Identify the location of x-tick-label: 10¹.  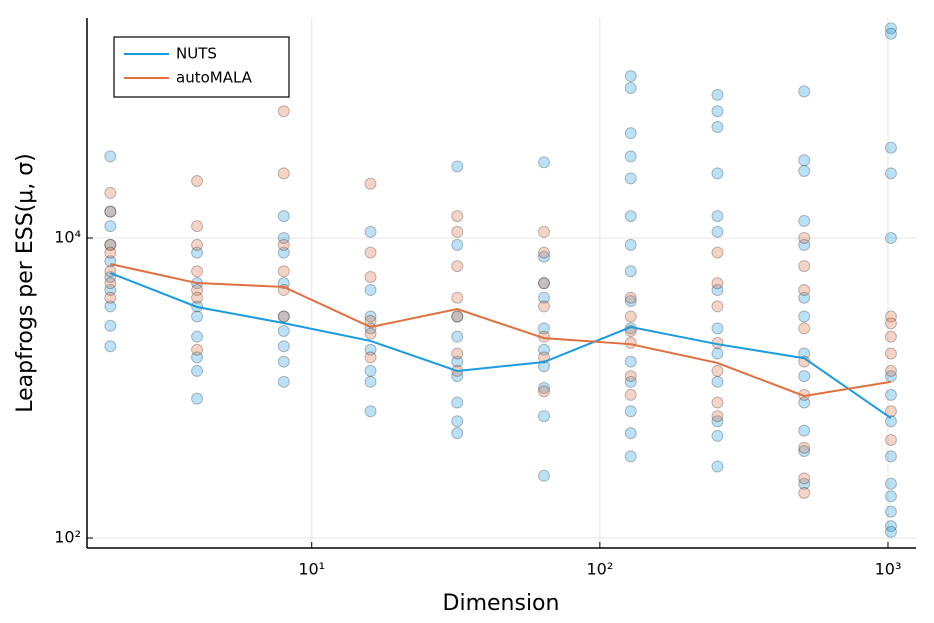
(311, 569).